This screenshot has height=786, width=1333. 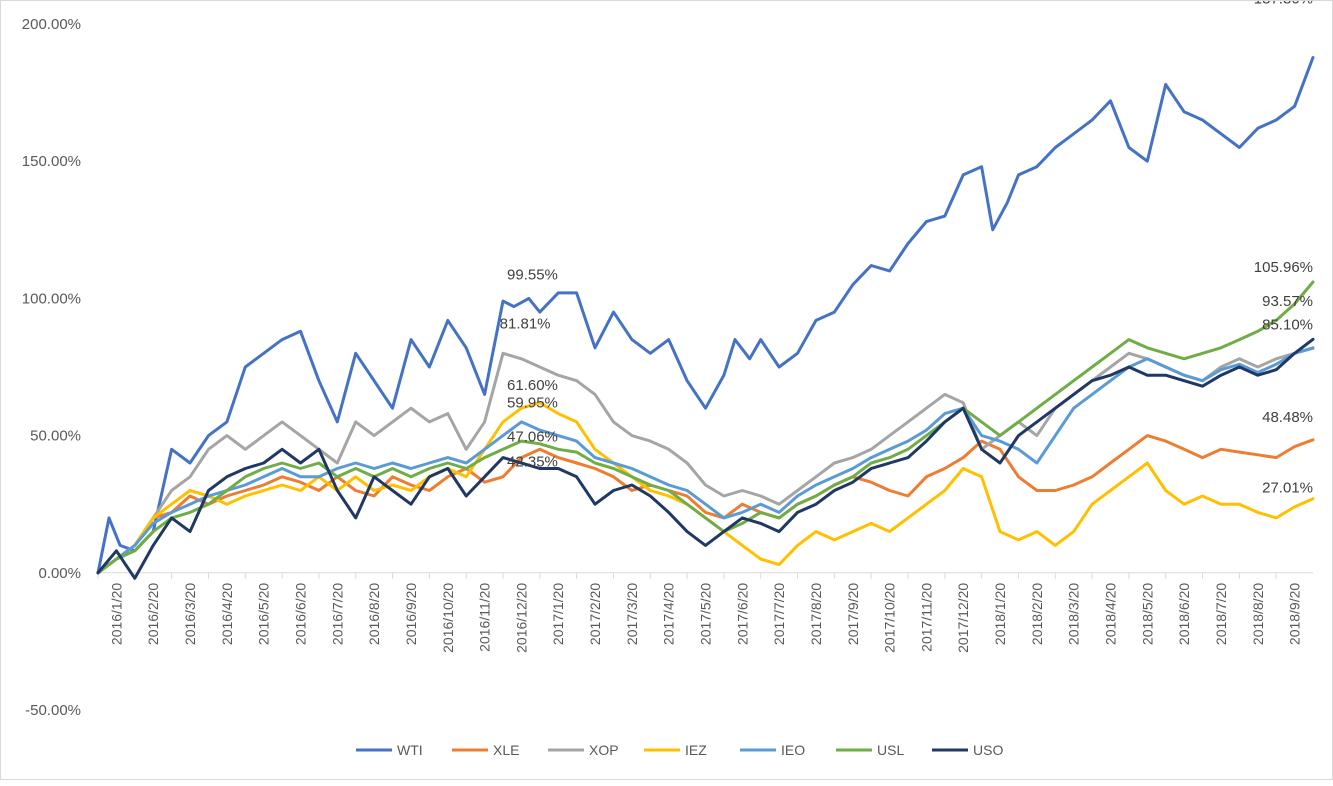 I want to click on y-tick-label: 200.00%, so click(x=51, y=24).